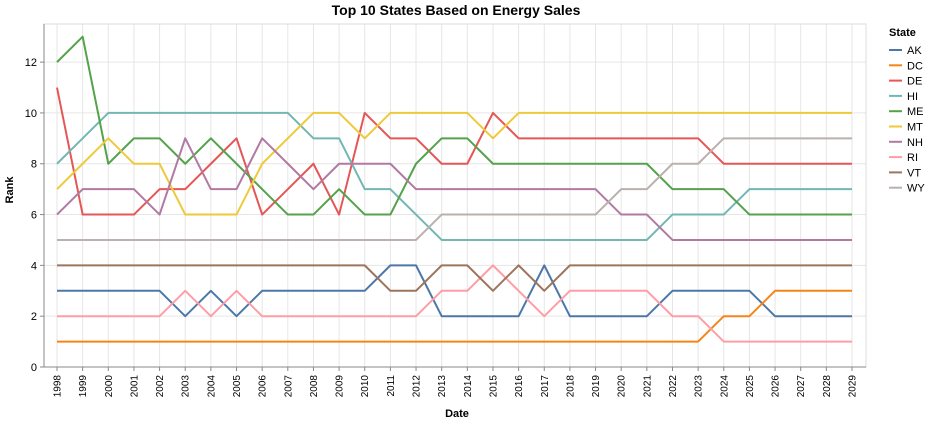  Describe the element at coordinates (391, 386) in the screenshot. I see `x-tick-label: 2011` at that location.